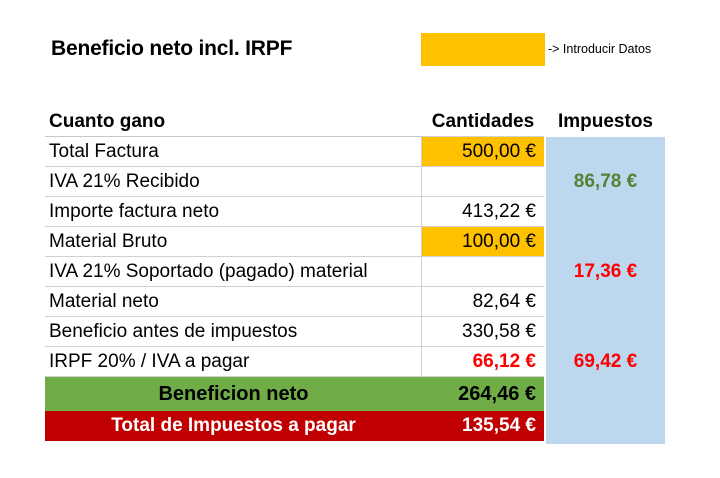 The image size is (720, 478). Describe the element at coordinates (483, 426) in the screenshot. I see `total-taxes-amount: 135,54 €` at that location.